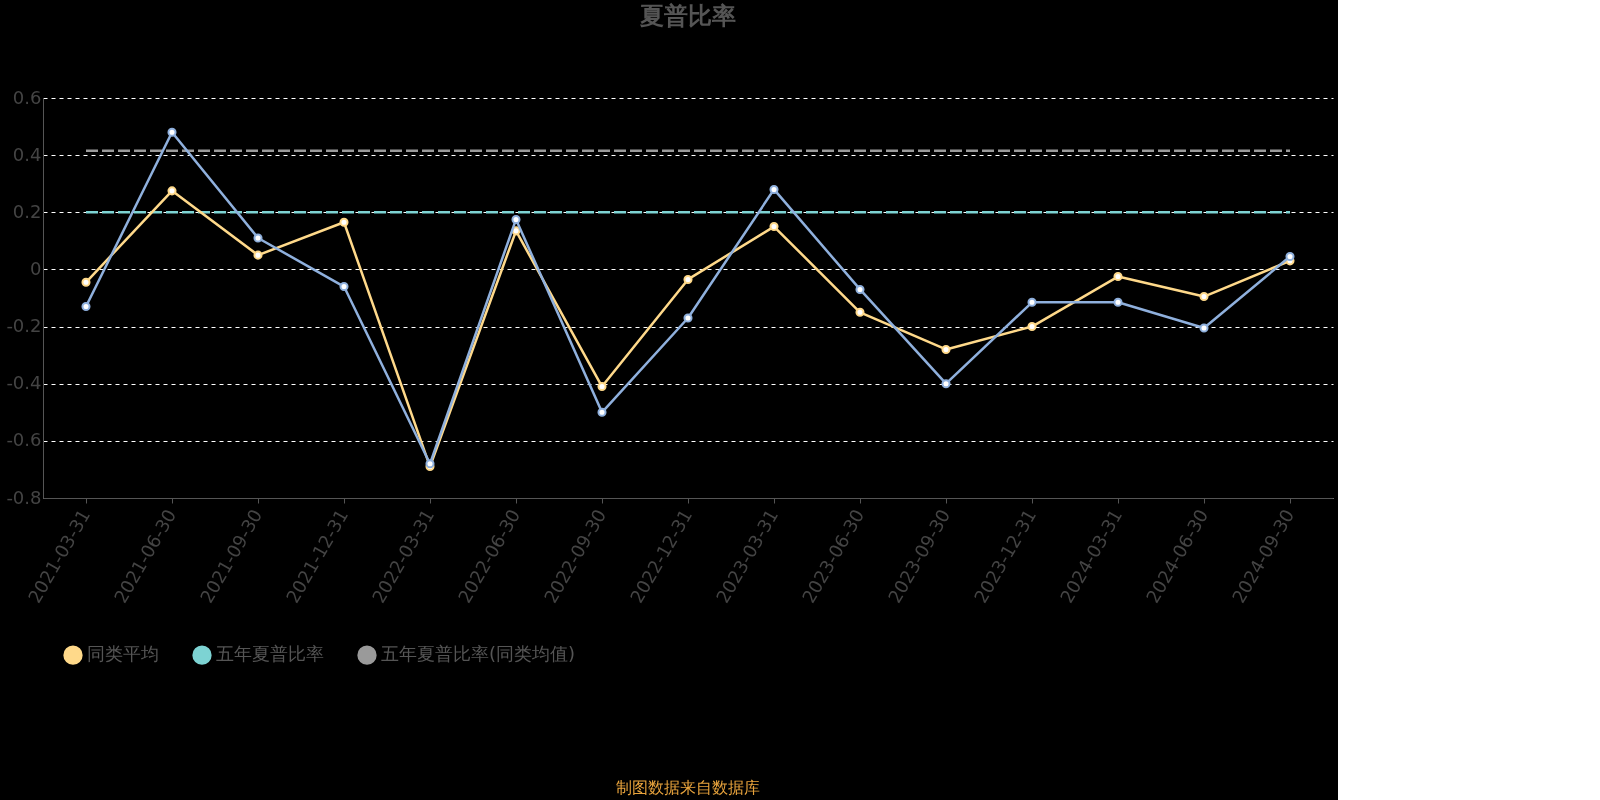 Image resolution: width=1600 pixels, height=800 pixels. What do you see at coordinates (24, 440) in the screenshot?
I see `y-tick-label: -0.6` at bounding box center [24, 440].